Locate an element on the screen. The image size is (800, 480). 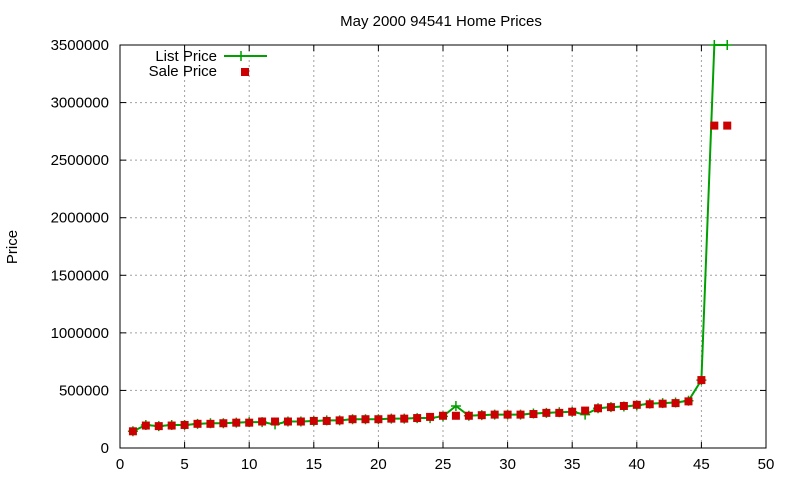
y-tick-label: 2000000 is located at coordinates (80, 218).